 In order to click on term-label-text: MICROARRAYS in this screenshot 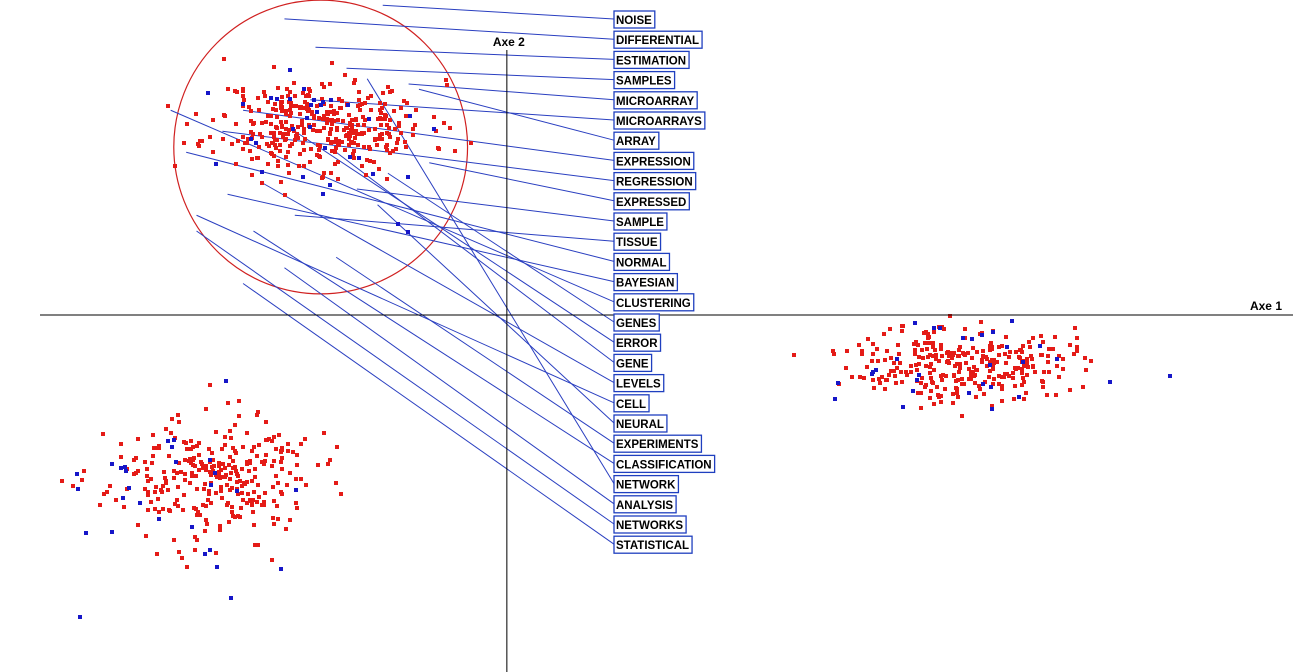, I will do `click(659, 122)`.